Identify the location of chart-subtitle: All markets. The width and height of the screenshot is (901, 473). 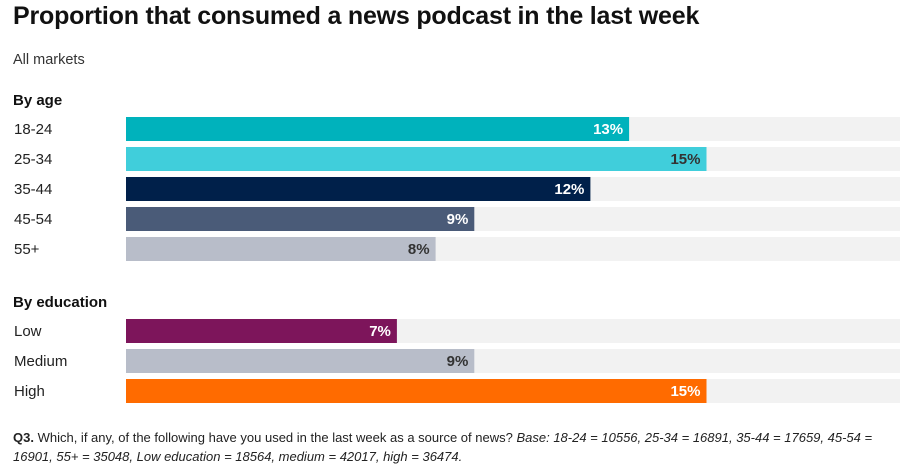
(49, 60).